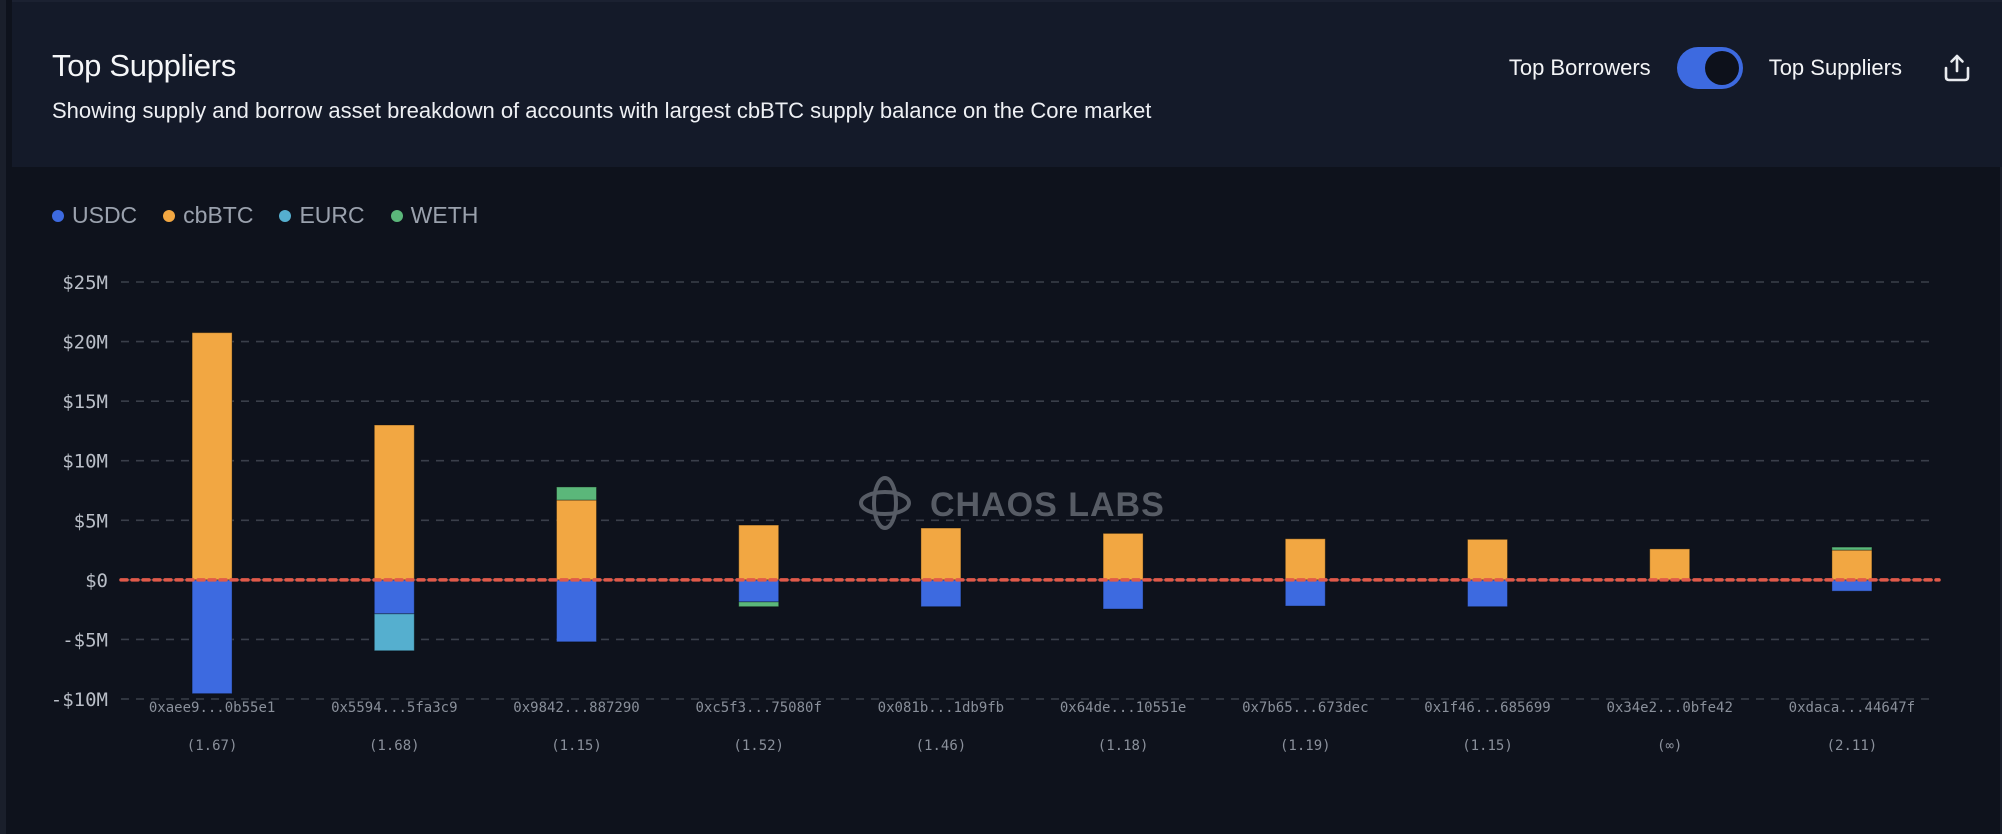  I want to click on legend-dot-cbbtc, so click(169, 215).